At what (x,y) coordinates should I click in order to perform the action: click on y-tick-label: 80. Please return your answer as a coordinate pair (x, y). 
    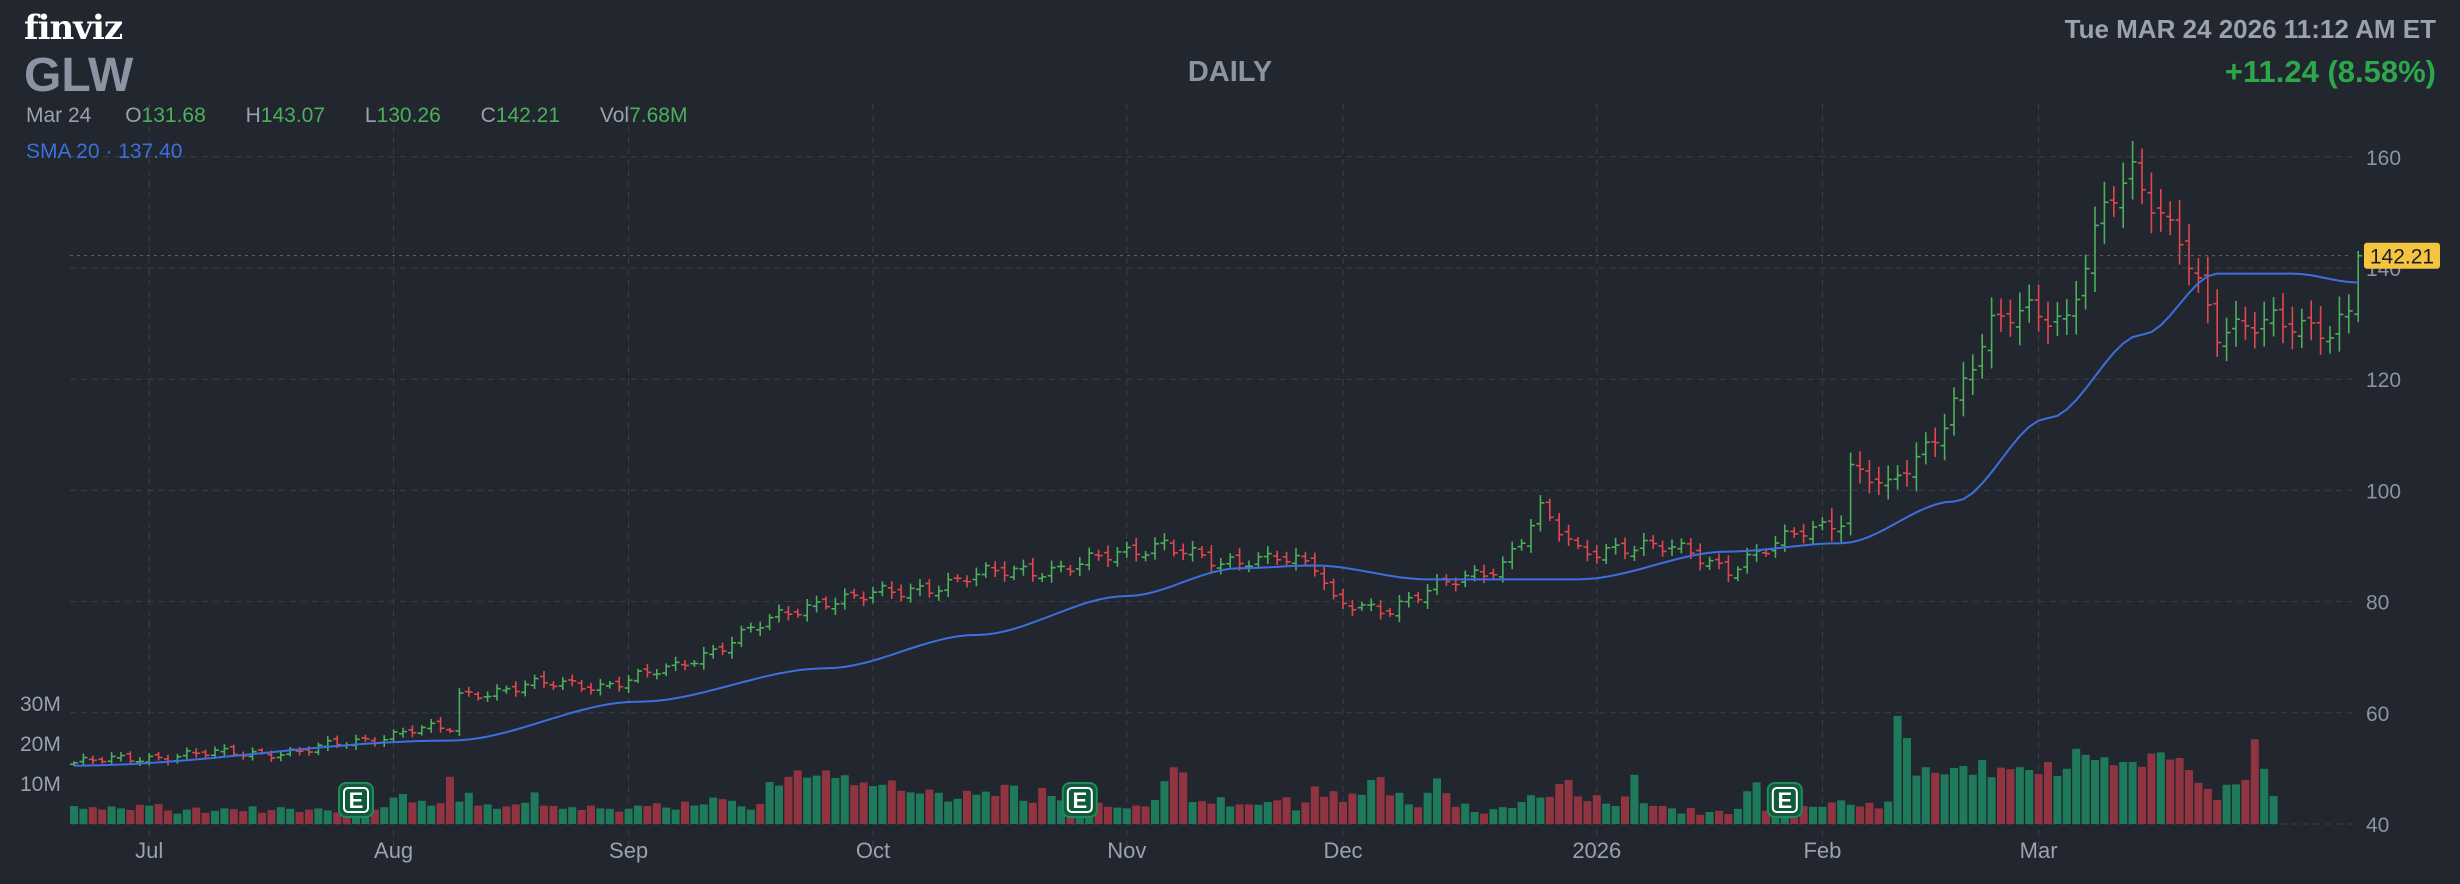
    Looking at the image, I should click on (2377, 603).